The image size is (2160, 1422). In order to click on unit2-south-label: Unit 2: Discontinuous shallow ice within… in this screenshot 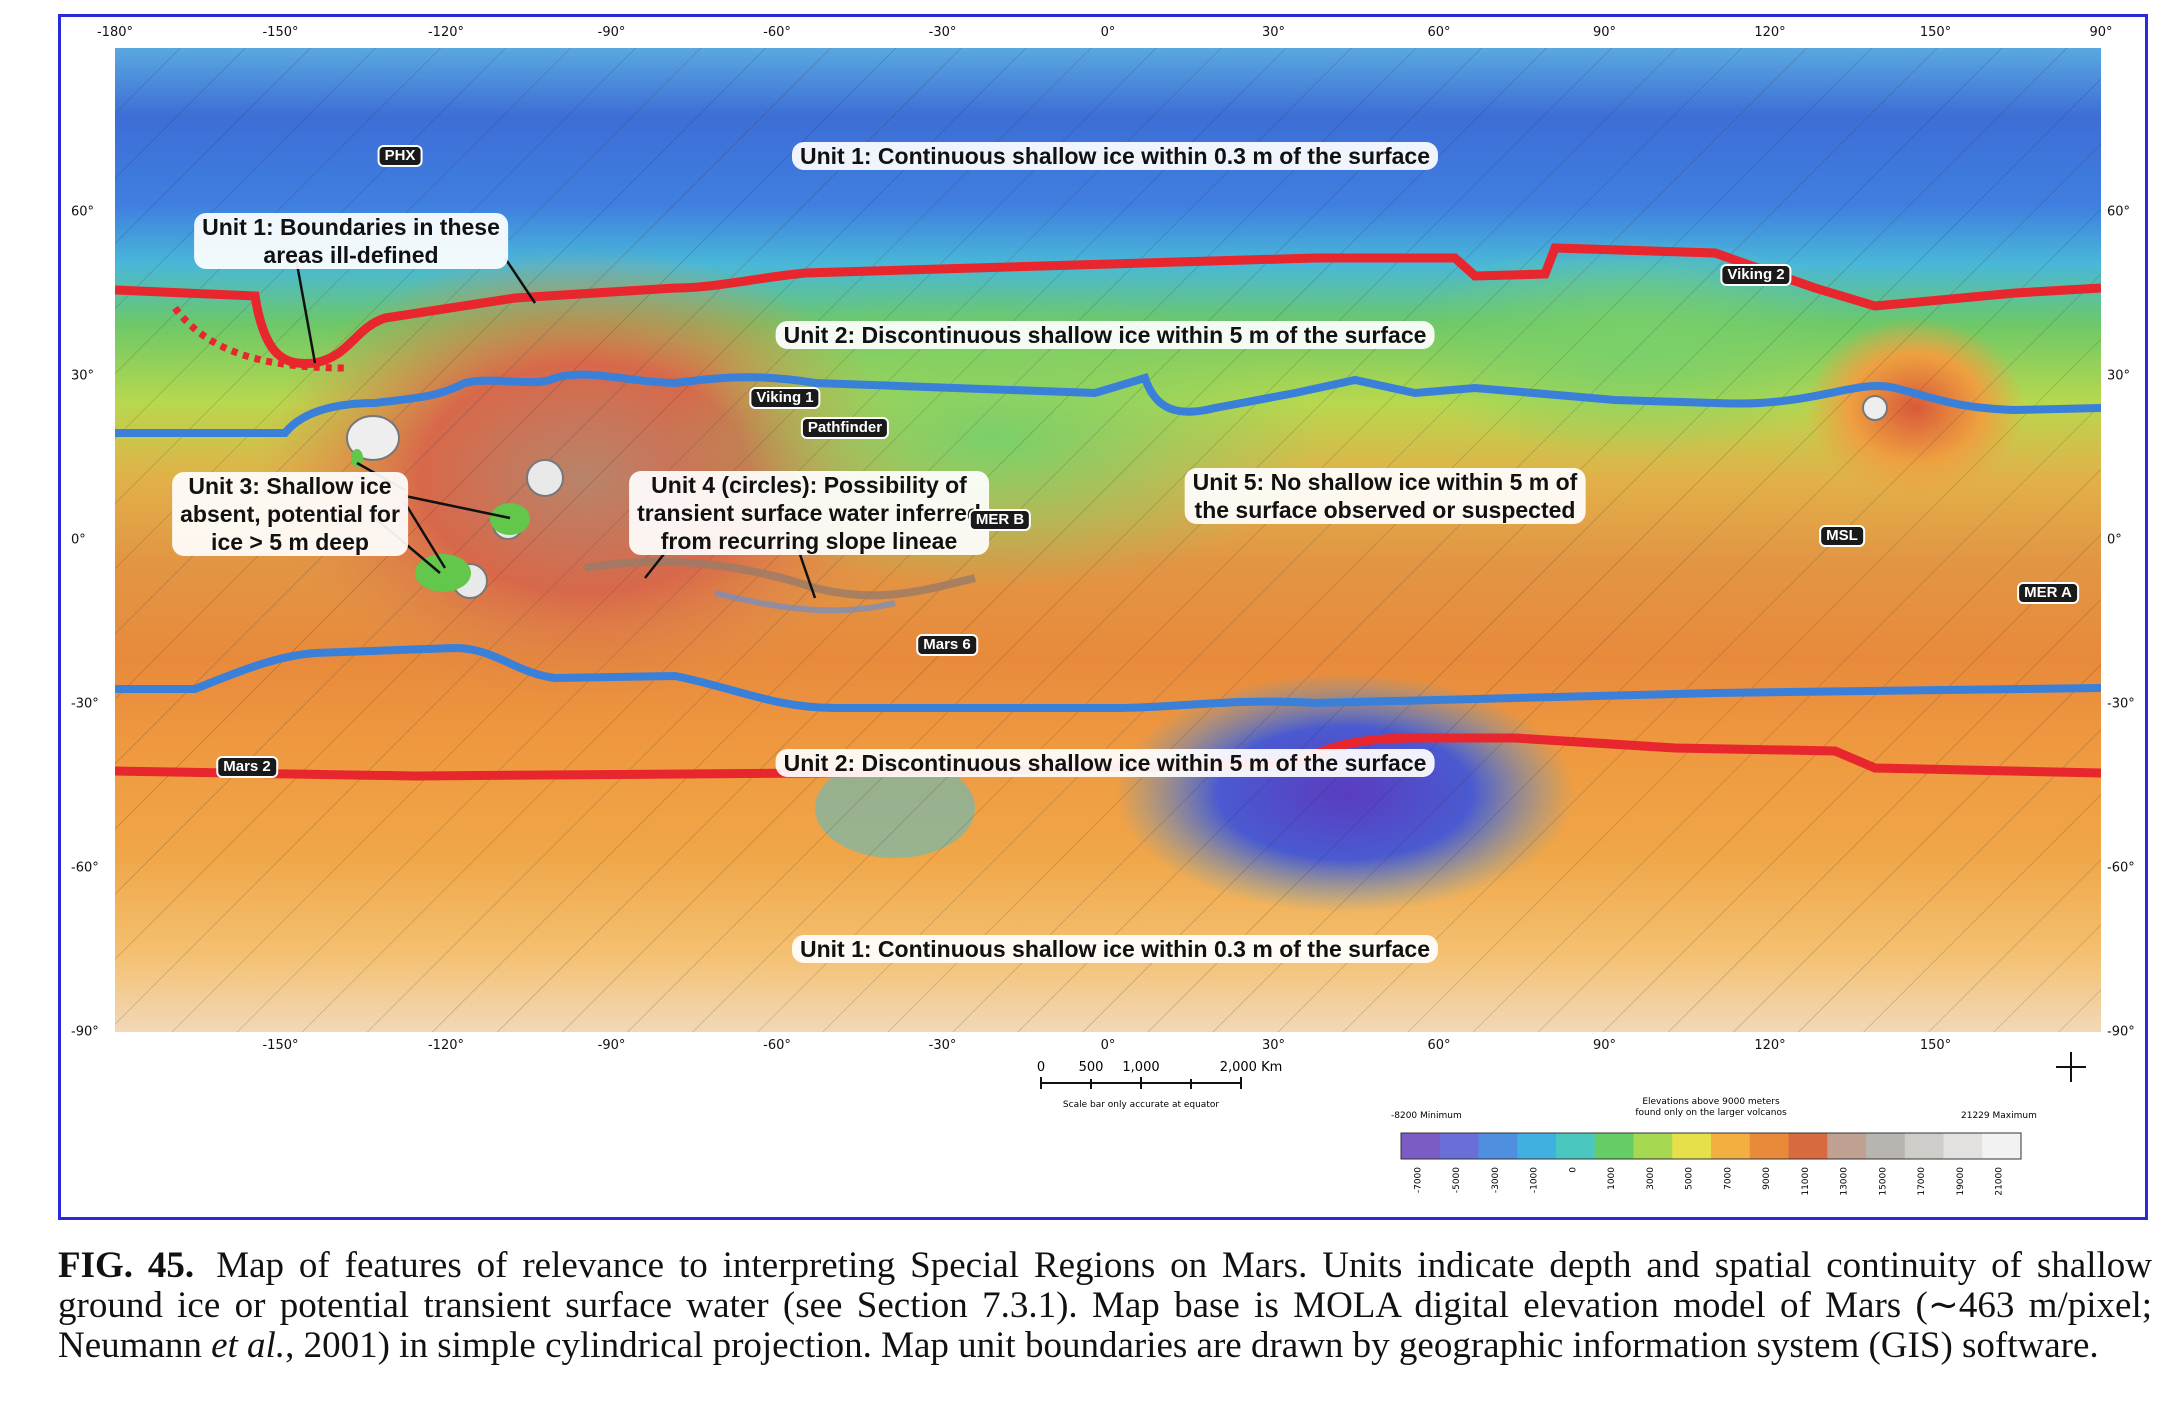, I will do `click(1105, 763)`.